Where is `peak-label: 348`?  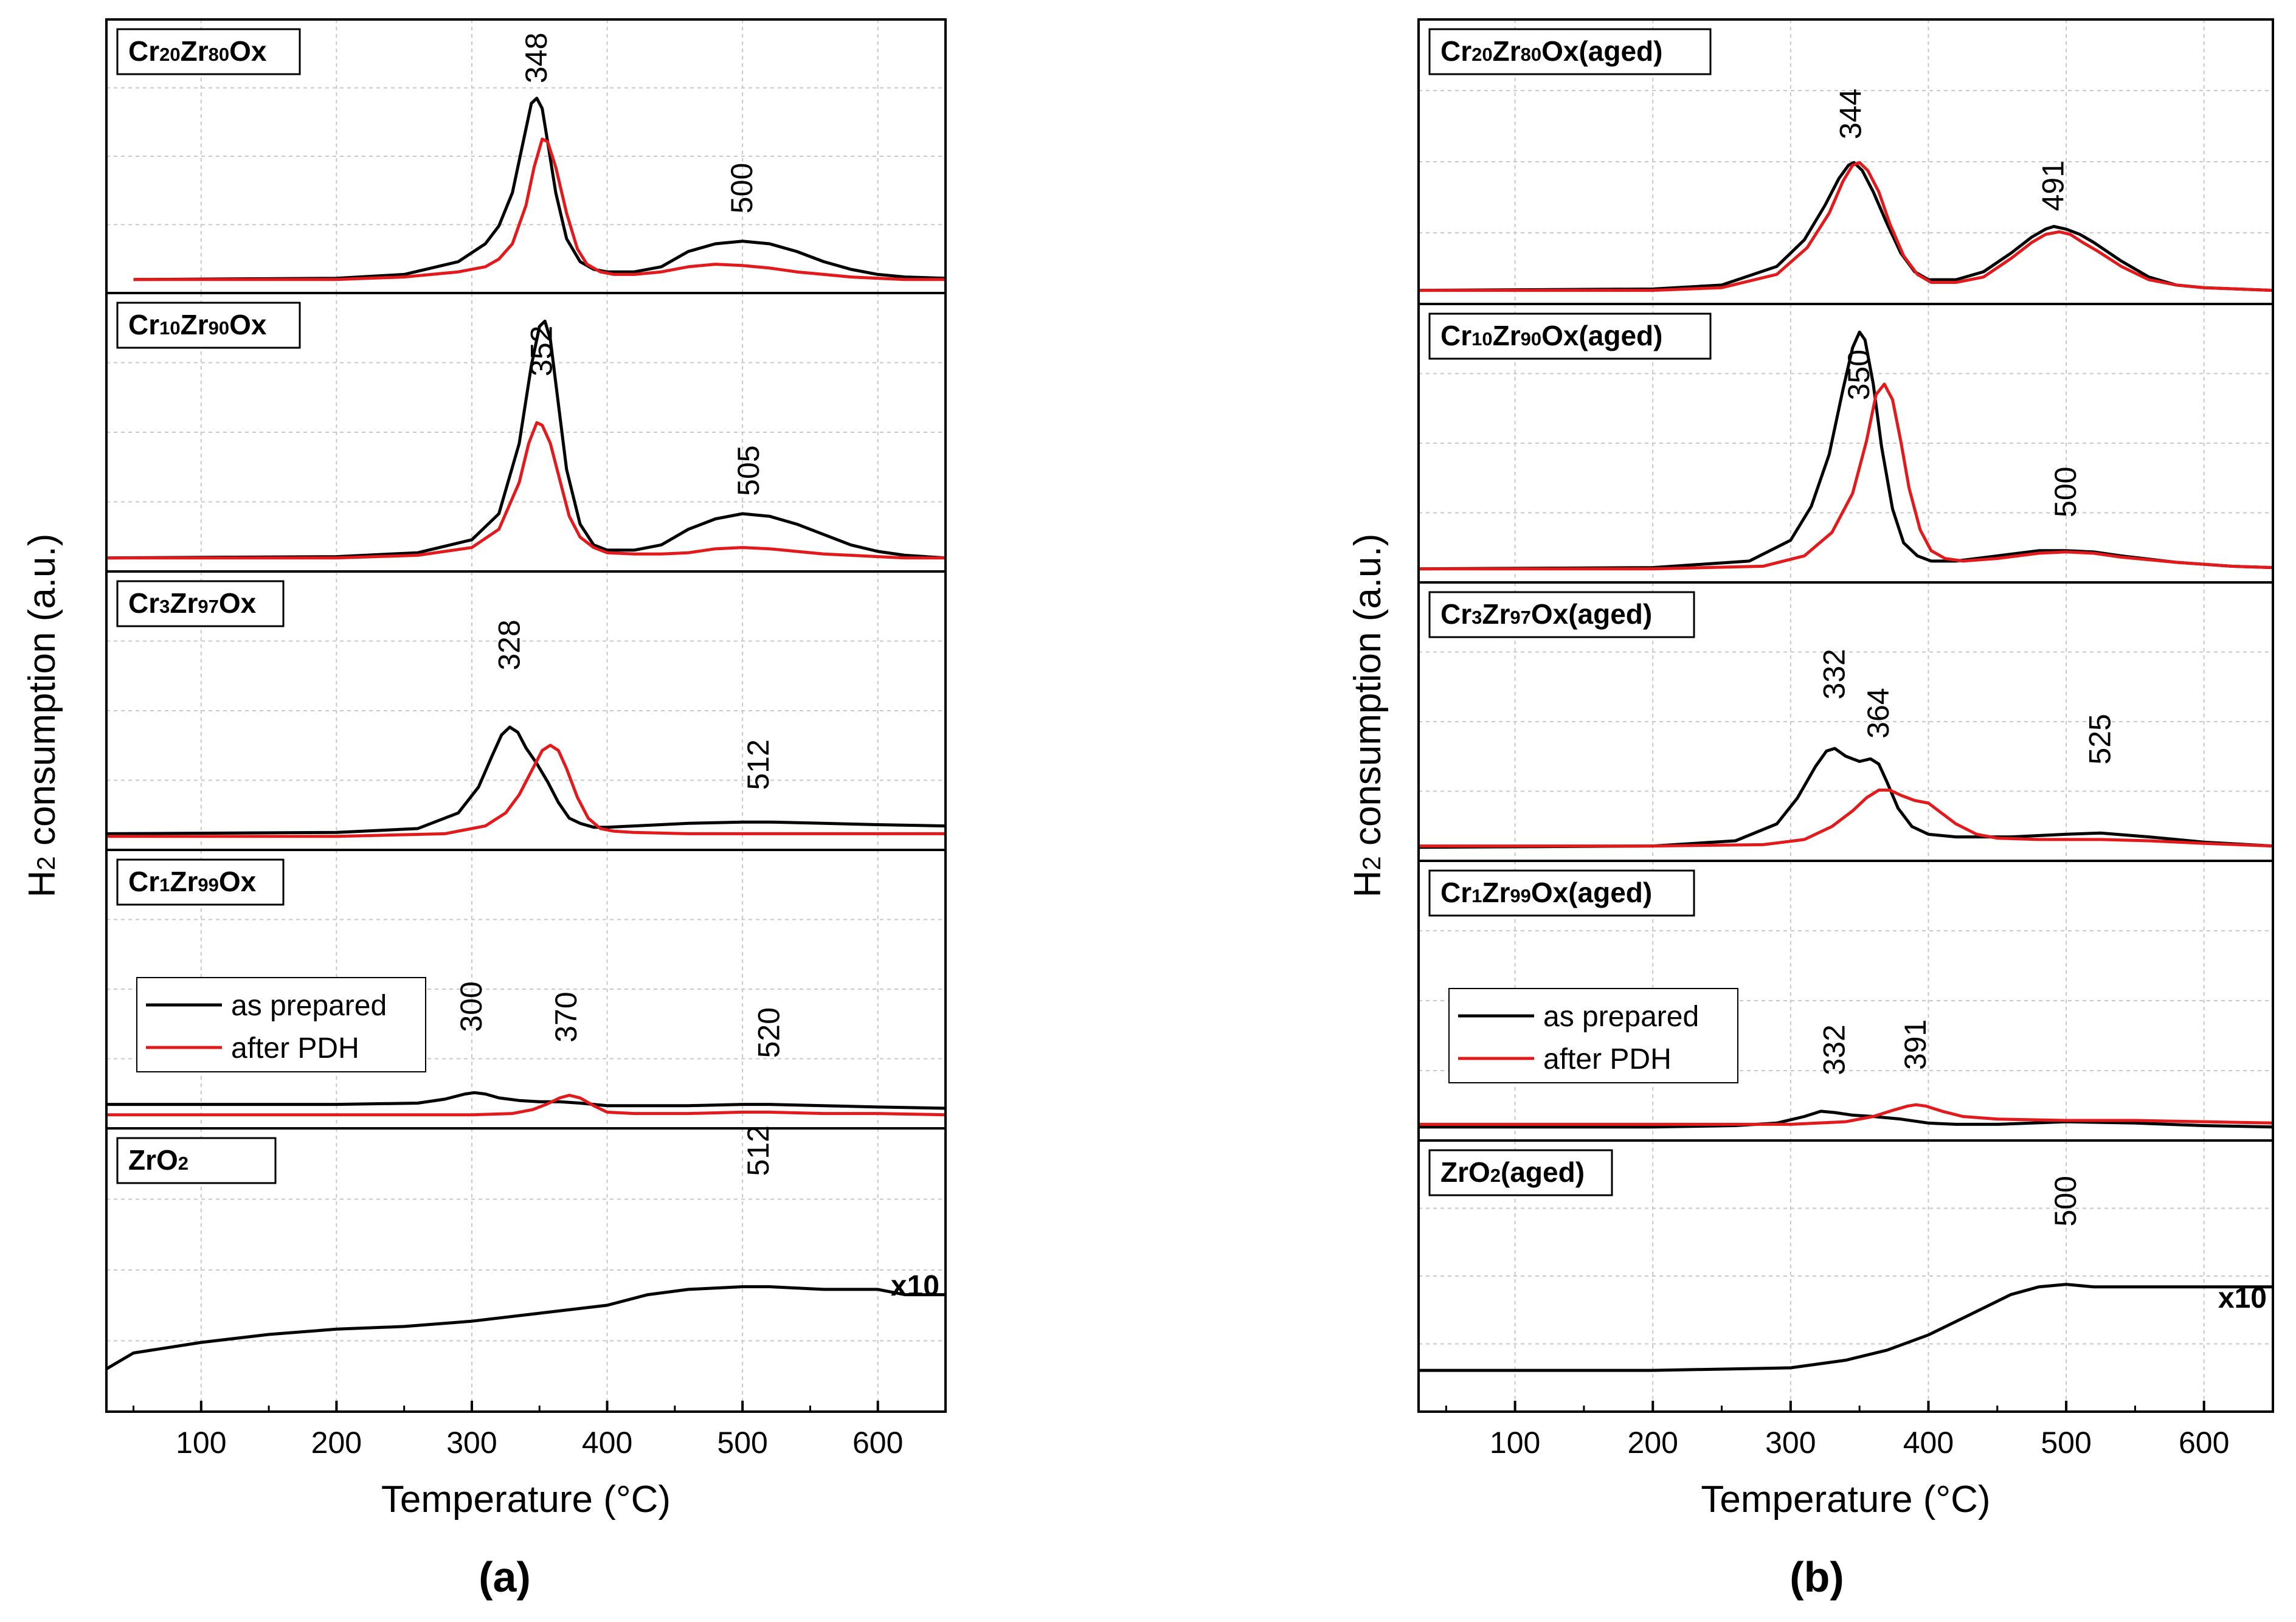
peak-label: 348 is located at coordinates (536, 58).